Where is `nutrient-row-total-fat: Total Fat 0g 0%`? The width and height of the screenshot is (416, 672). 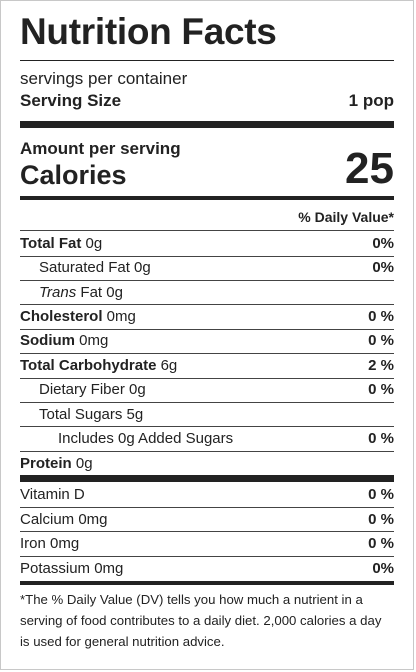
nutrient-row-total-fat: Total Fat 0g 0% is located at coordinates (207, 244).